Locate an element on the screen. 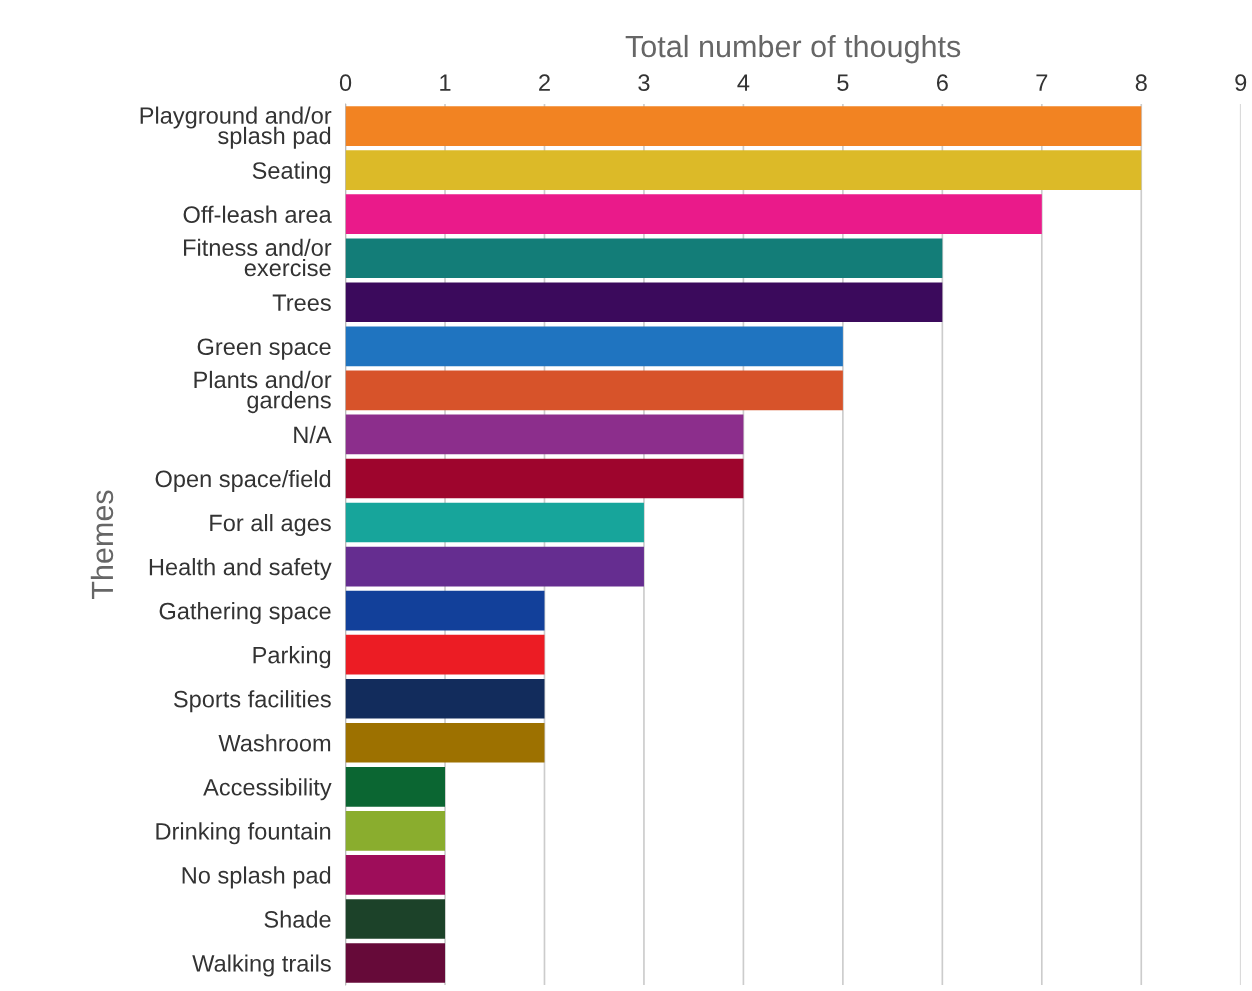  y-tick-label: N/A is located at coordinates (313, 434).